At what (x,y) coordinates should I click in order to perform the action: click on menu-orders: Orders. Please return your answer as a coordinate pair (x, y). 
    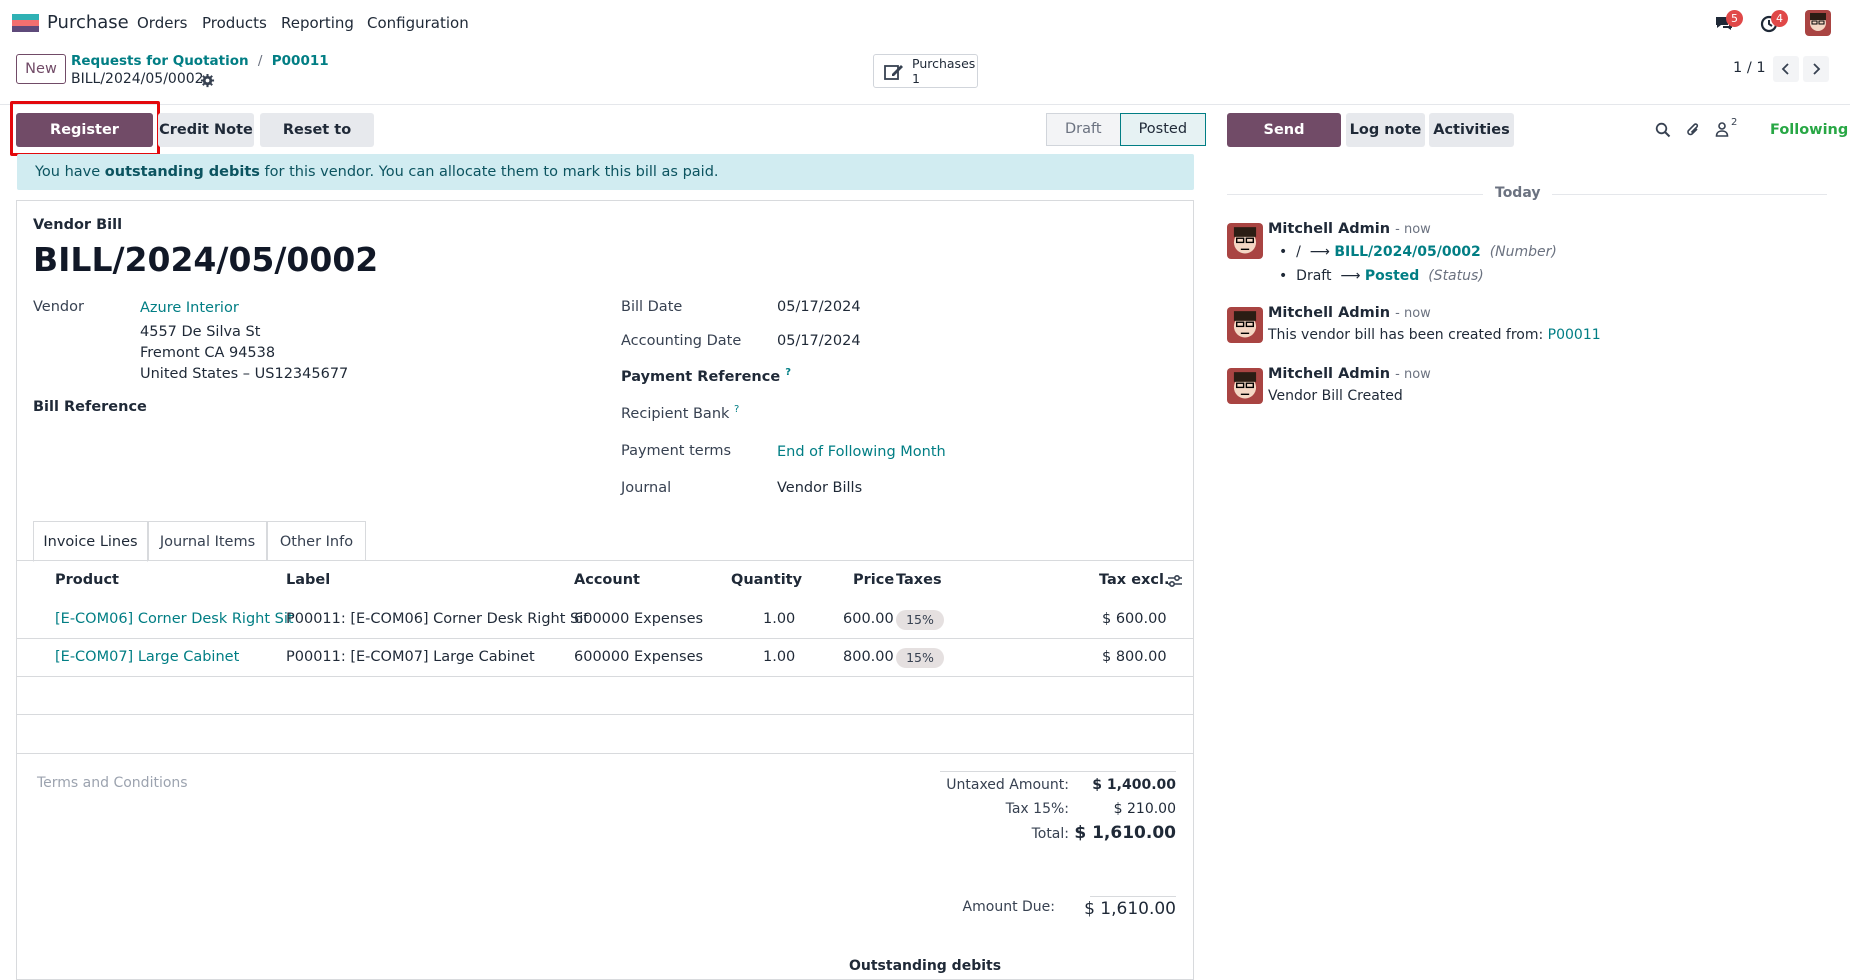
    Looking at the image, I should click on (162, 23).